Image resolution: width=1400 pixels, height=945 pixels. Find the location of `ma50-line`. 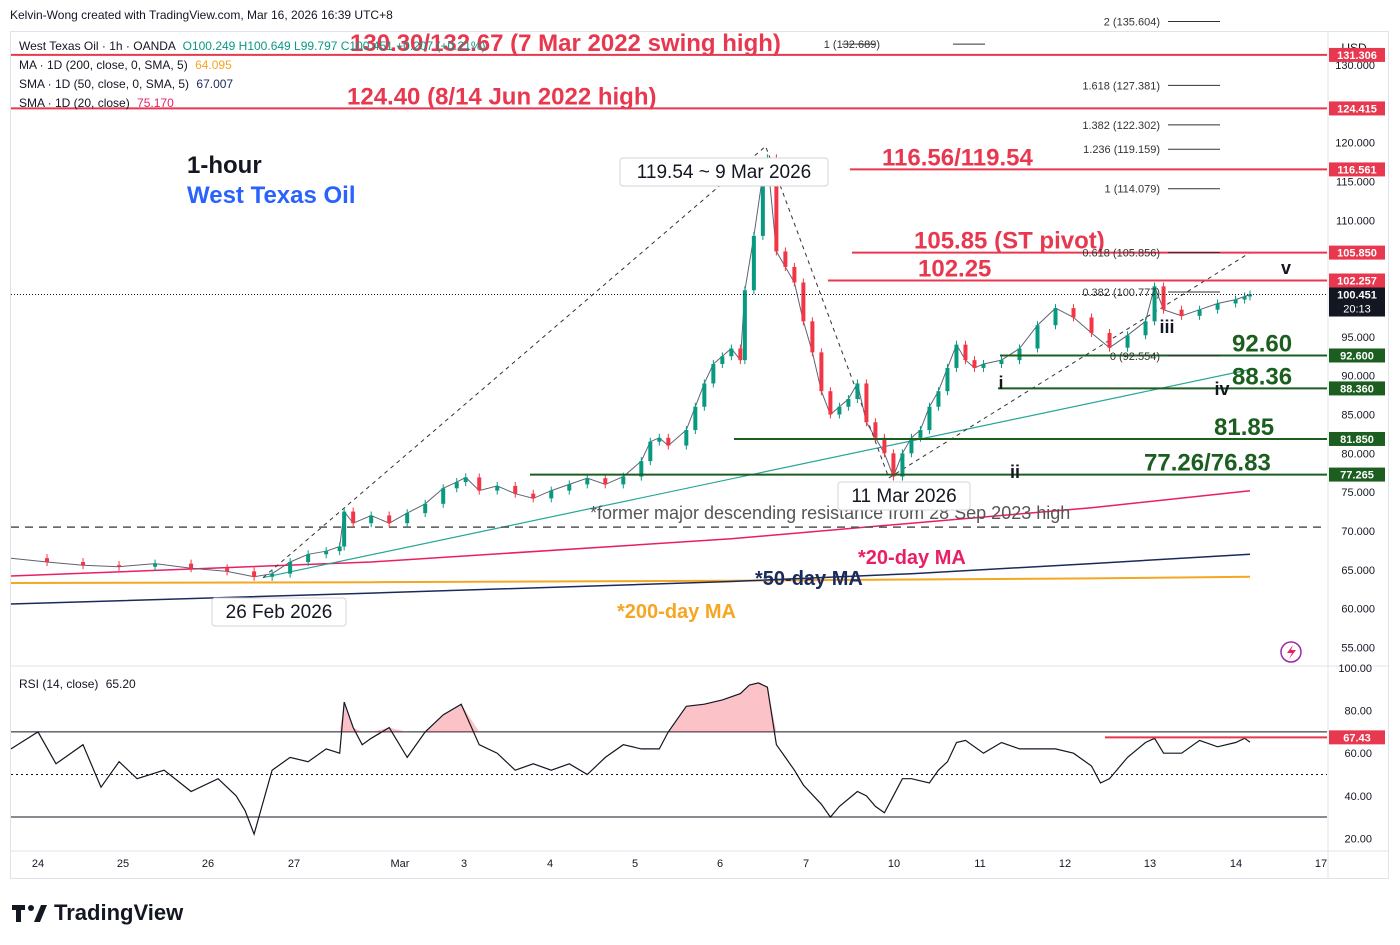

ma50-line is located at coordinates (630, 579).